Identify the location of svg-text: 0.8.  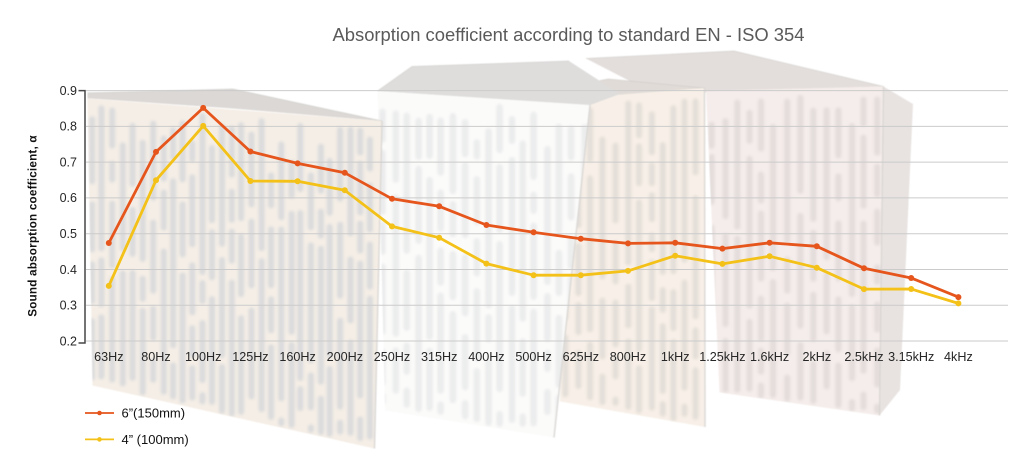
(68, 127).